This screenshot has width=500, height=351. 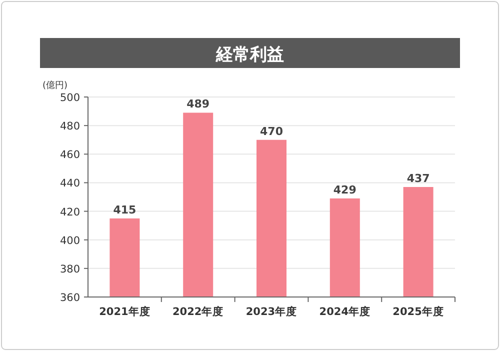 I want to click on x-tick-label: 2024年度, so click(x=345, y=311).